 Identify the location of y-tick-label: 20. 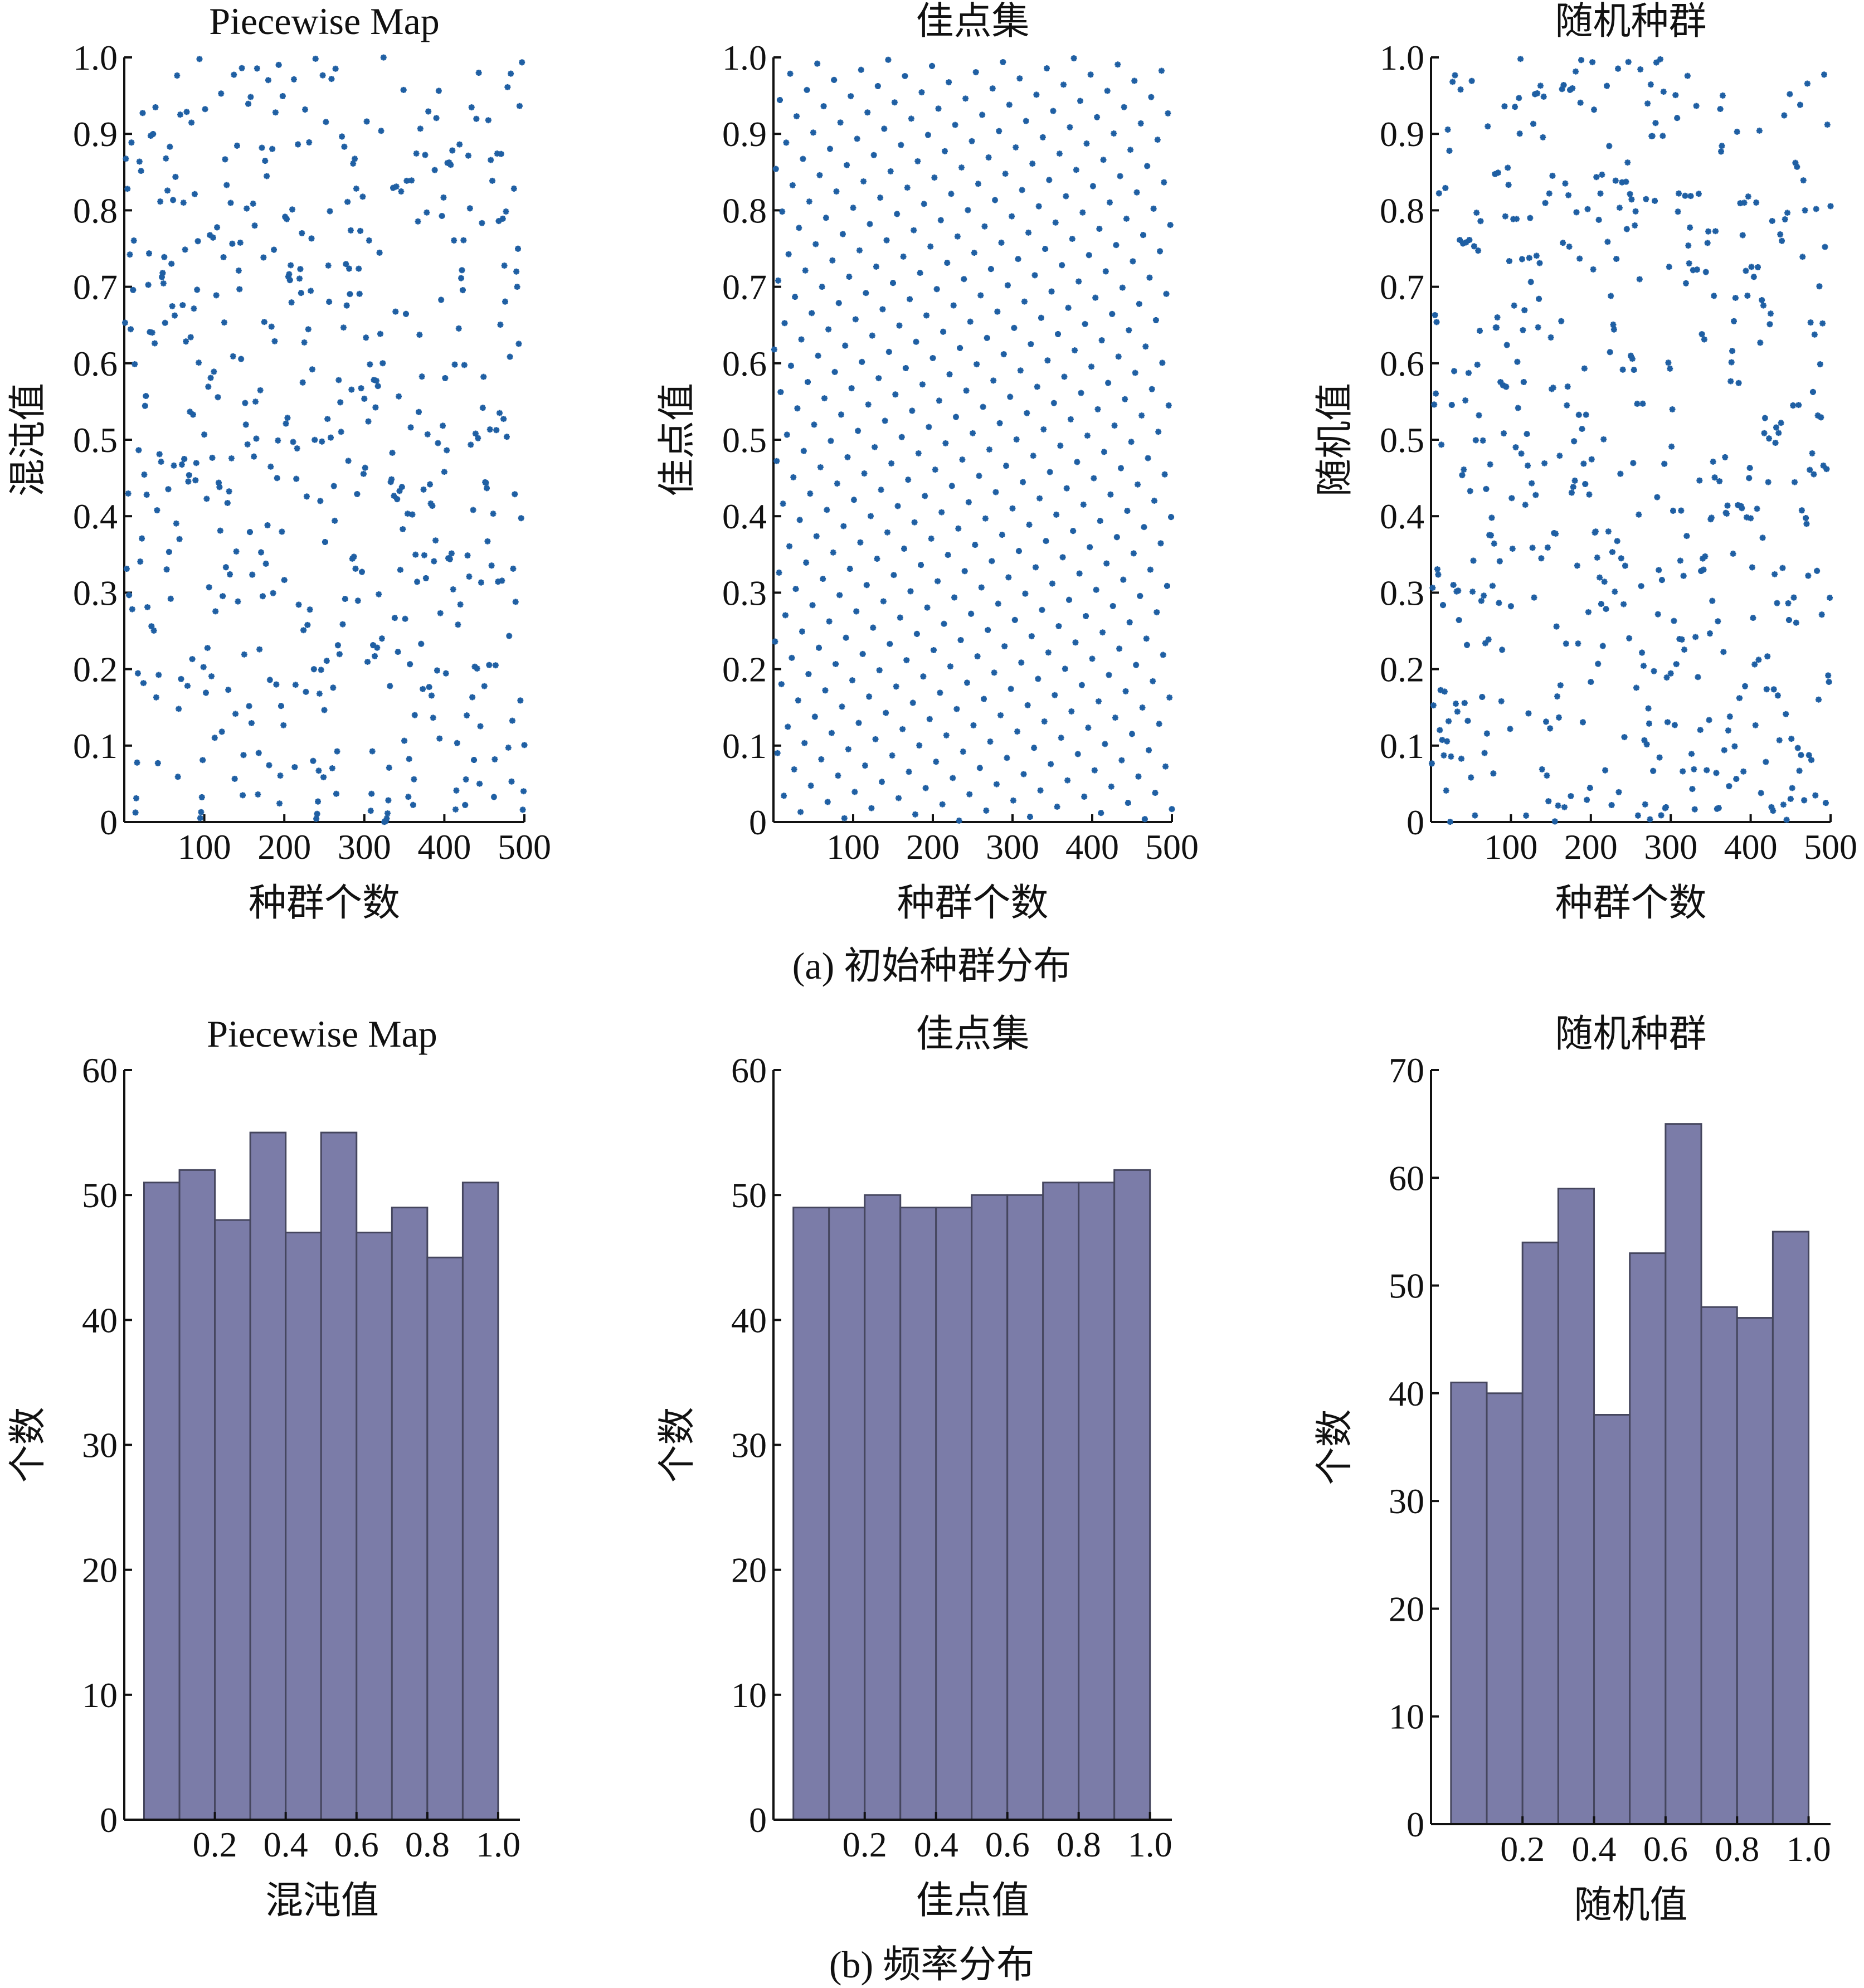
(749, 1570).